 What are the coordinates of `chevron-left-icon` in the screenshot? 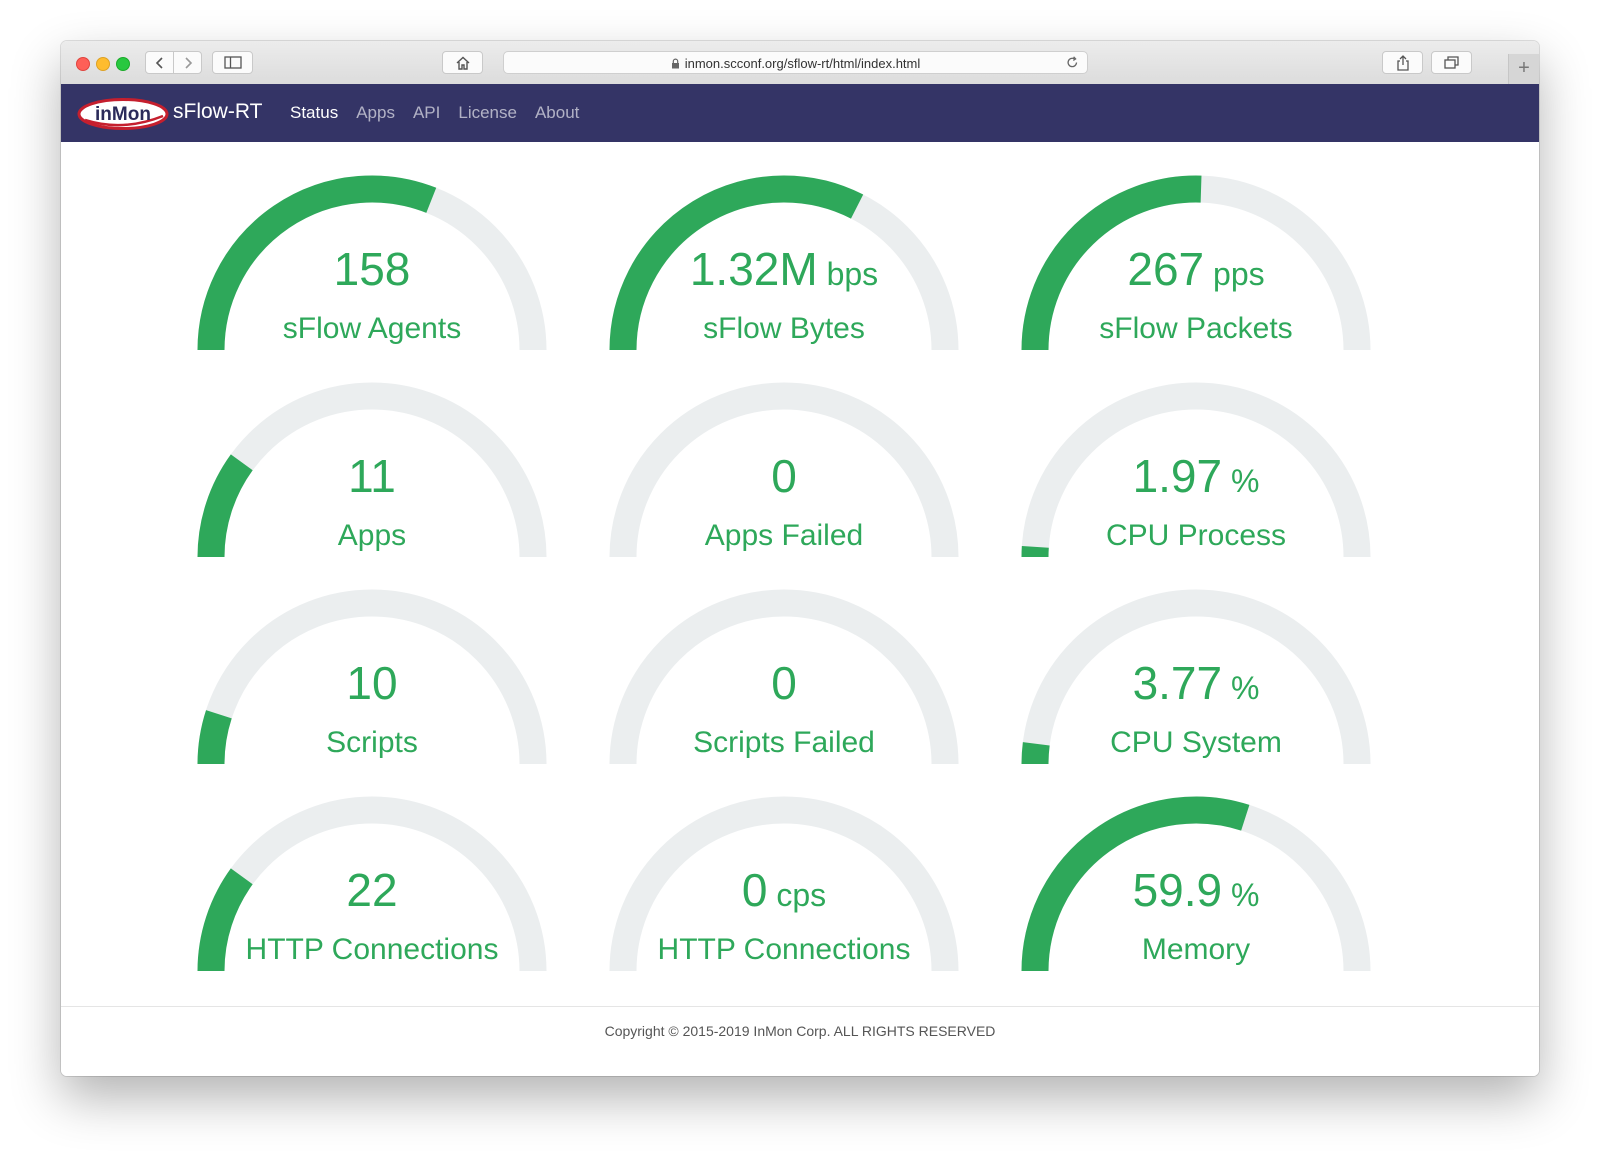 It's located at (159, 62).